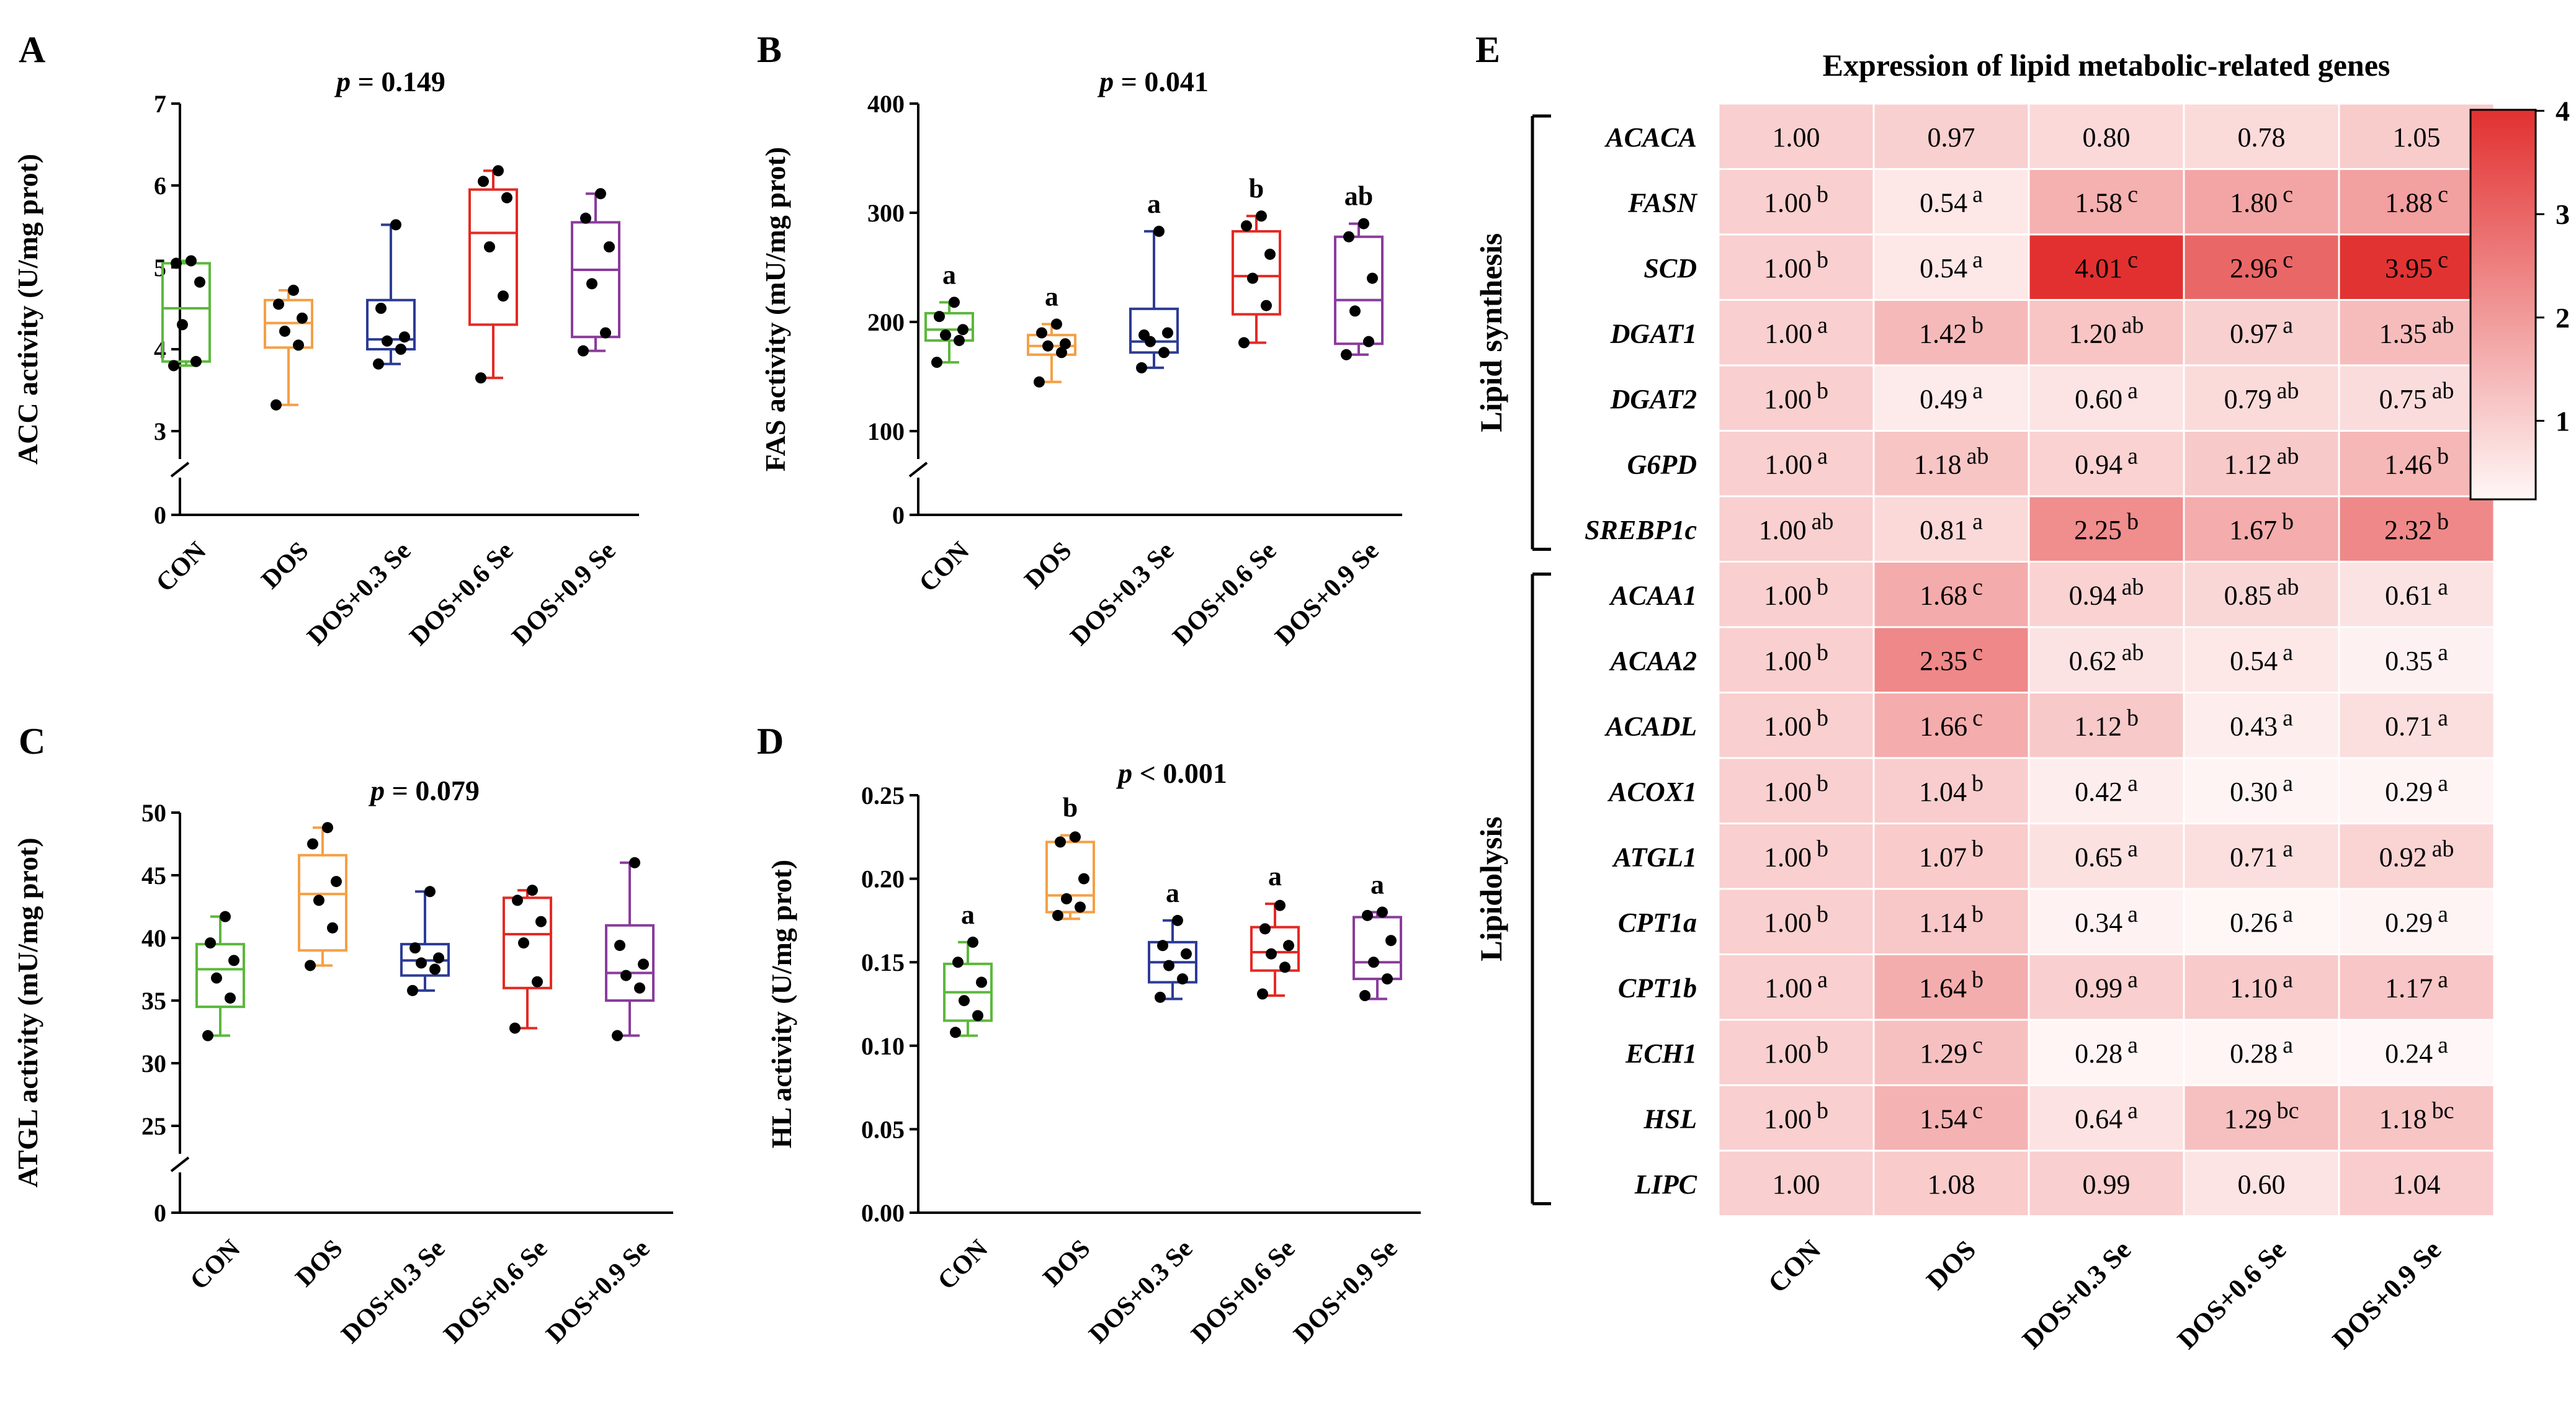 The image size is (2576, 1405). I want to click on cell-number: 1.66, so click(1943, 726).